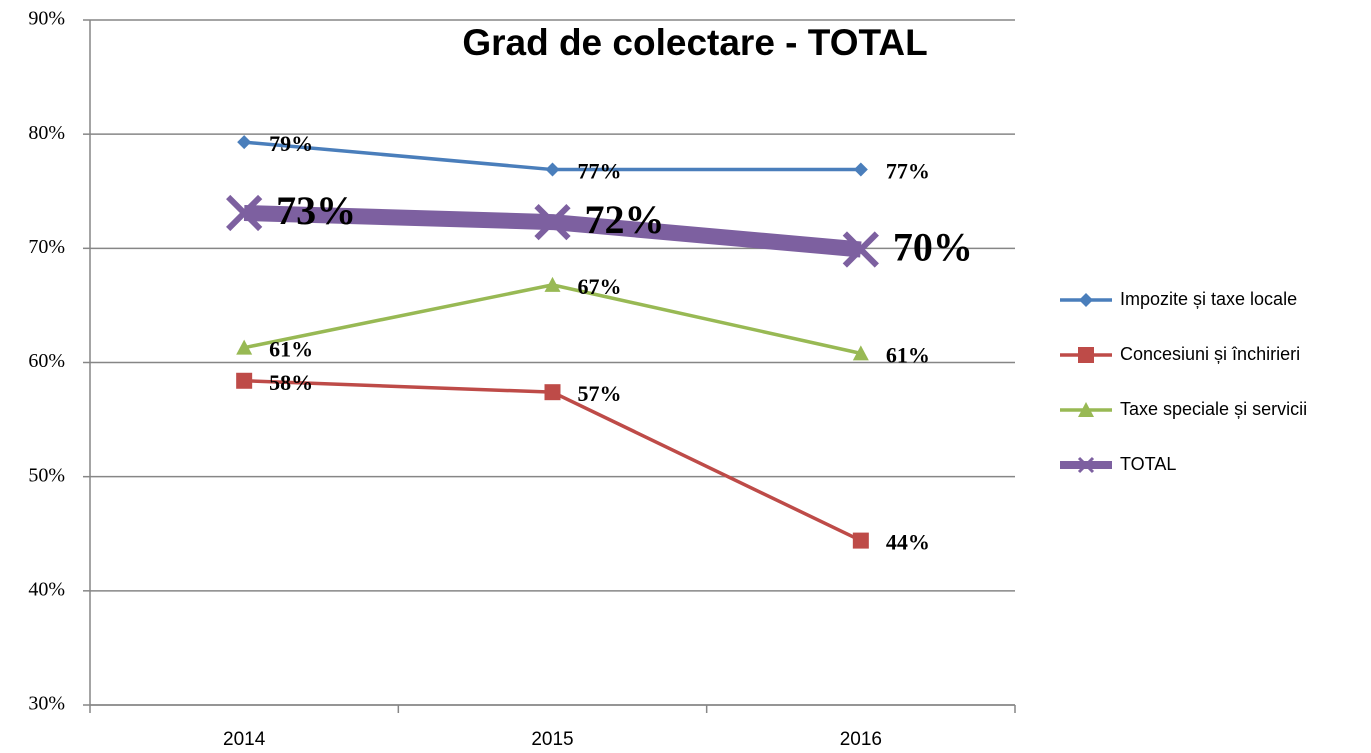 This screenshot has height=753, width=1371. Describe the element at coordinates (316, 210) in the screenshot. I see `data-label: 73%` at that location.